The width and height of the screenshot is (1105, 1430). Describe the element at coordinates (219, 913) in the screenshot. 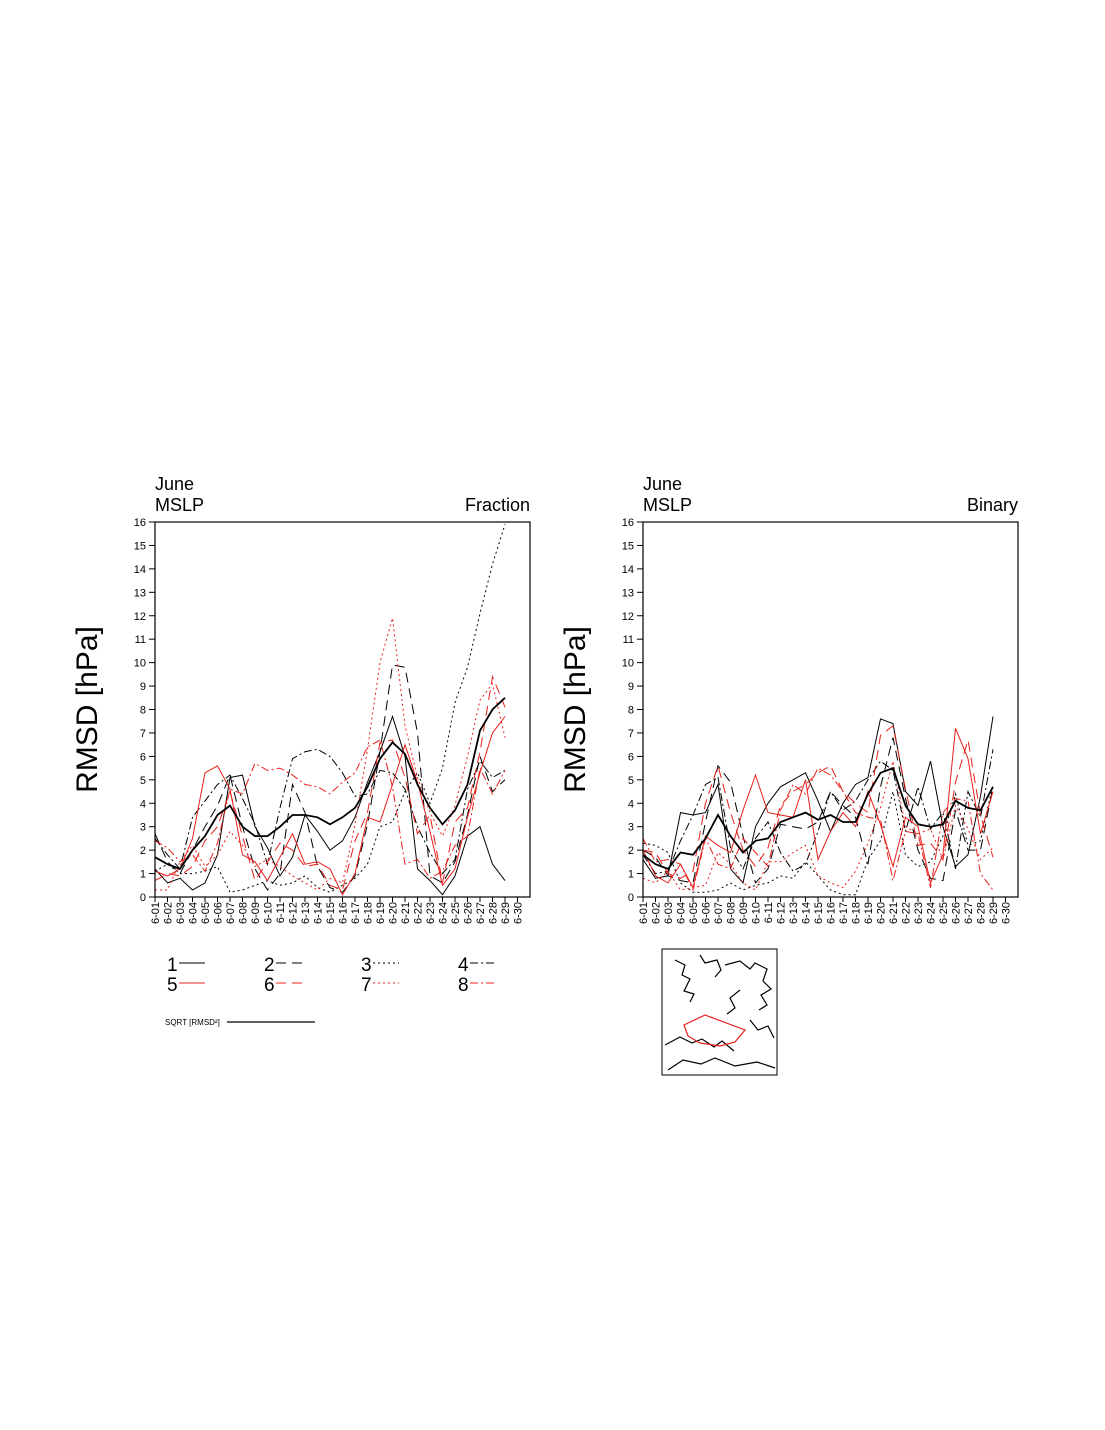

I see `x-tick-label: 6-06` at that location.